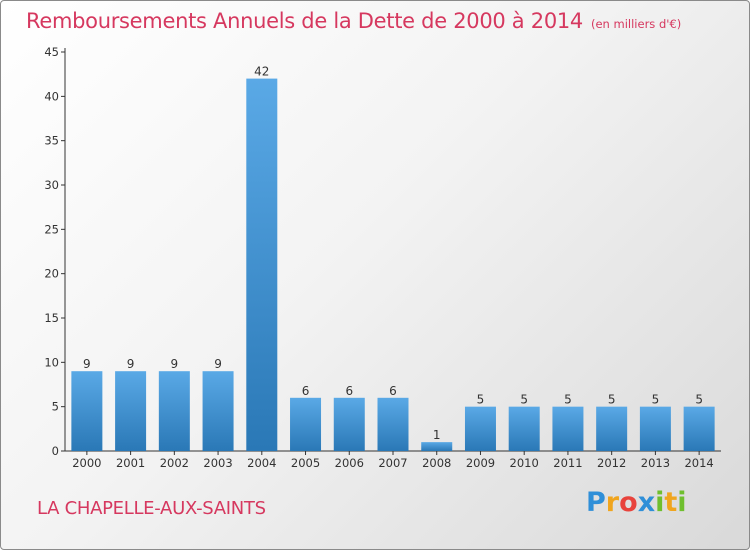 The height and width of the screenshot is (550, 750). I want to click on logo-letter: o, so click(628, 502).